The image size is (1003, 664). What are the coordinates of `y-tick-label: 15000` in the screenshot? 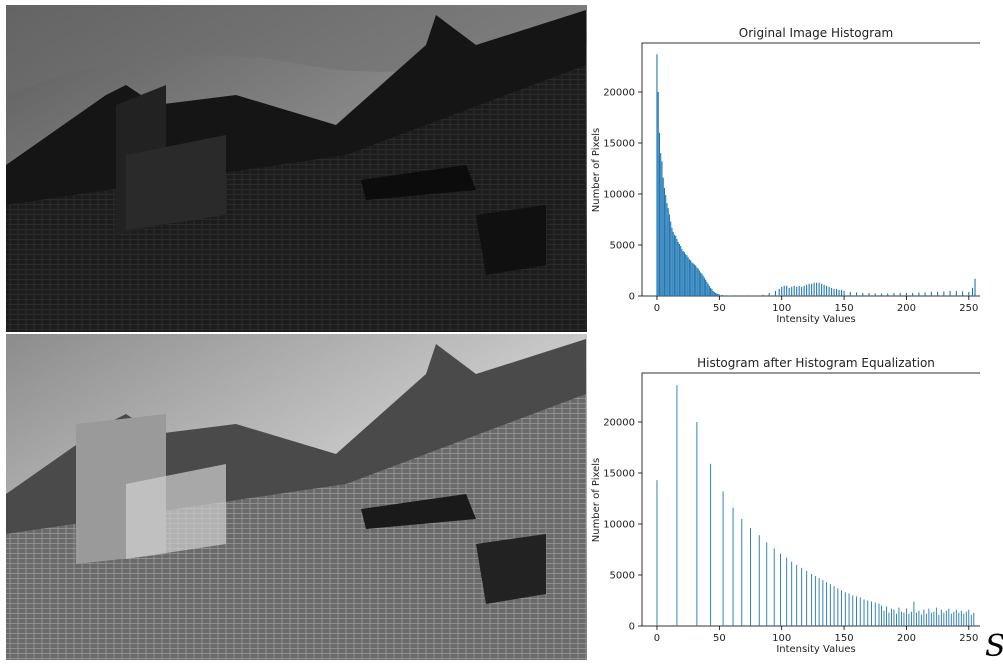 It's located at (619, 473).